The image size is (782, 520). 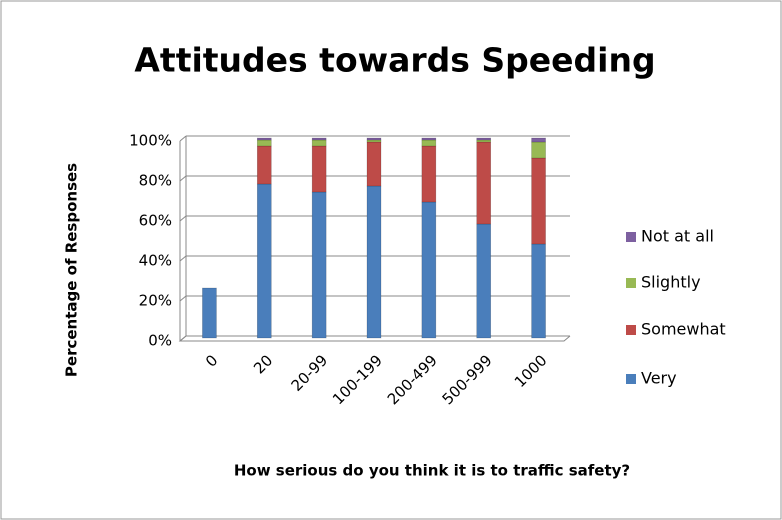 I want to click on y-tick-label: 20%, so click(x=155, y=301).